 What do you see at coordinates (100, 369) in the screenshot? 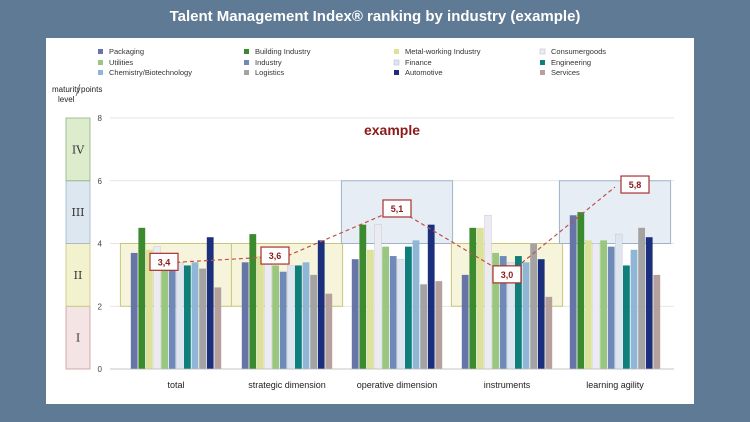
I see `y-tick-label: 0` at bounding box center [100, 369].